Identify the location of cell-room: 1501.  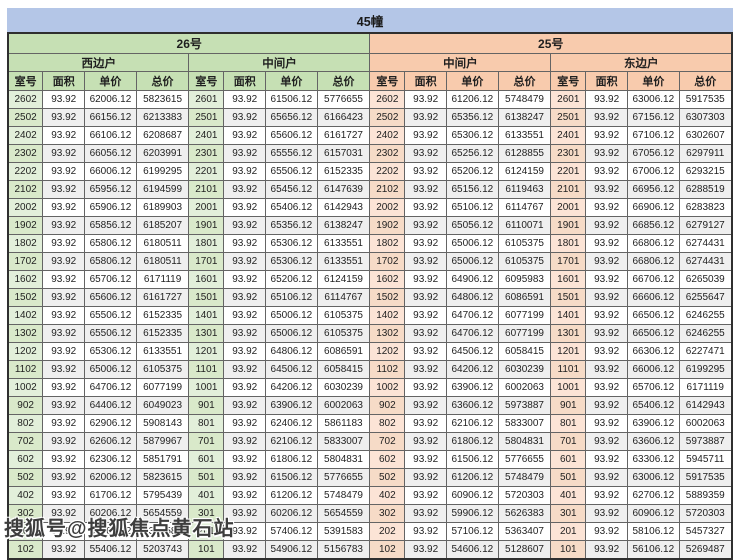
(206, 297).